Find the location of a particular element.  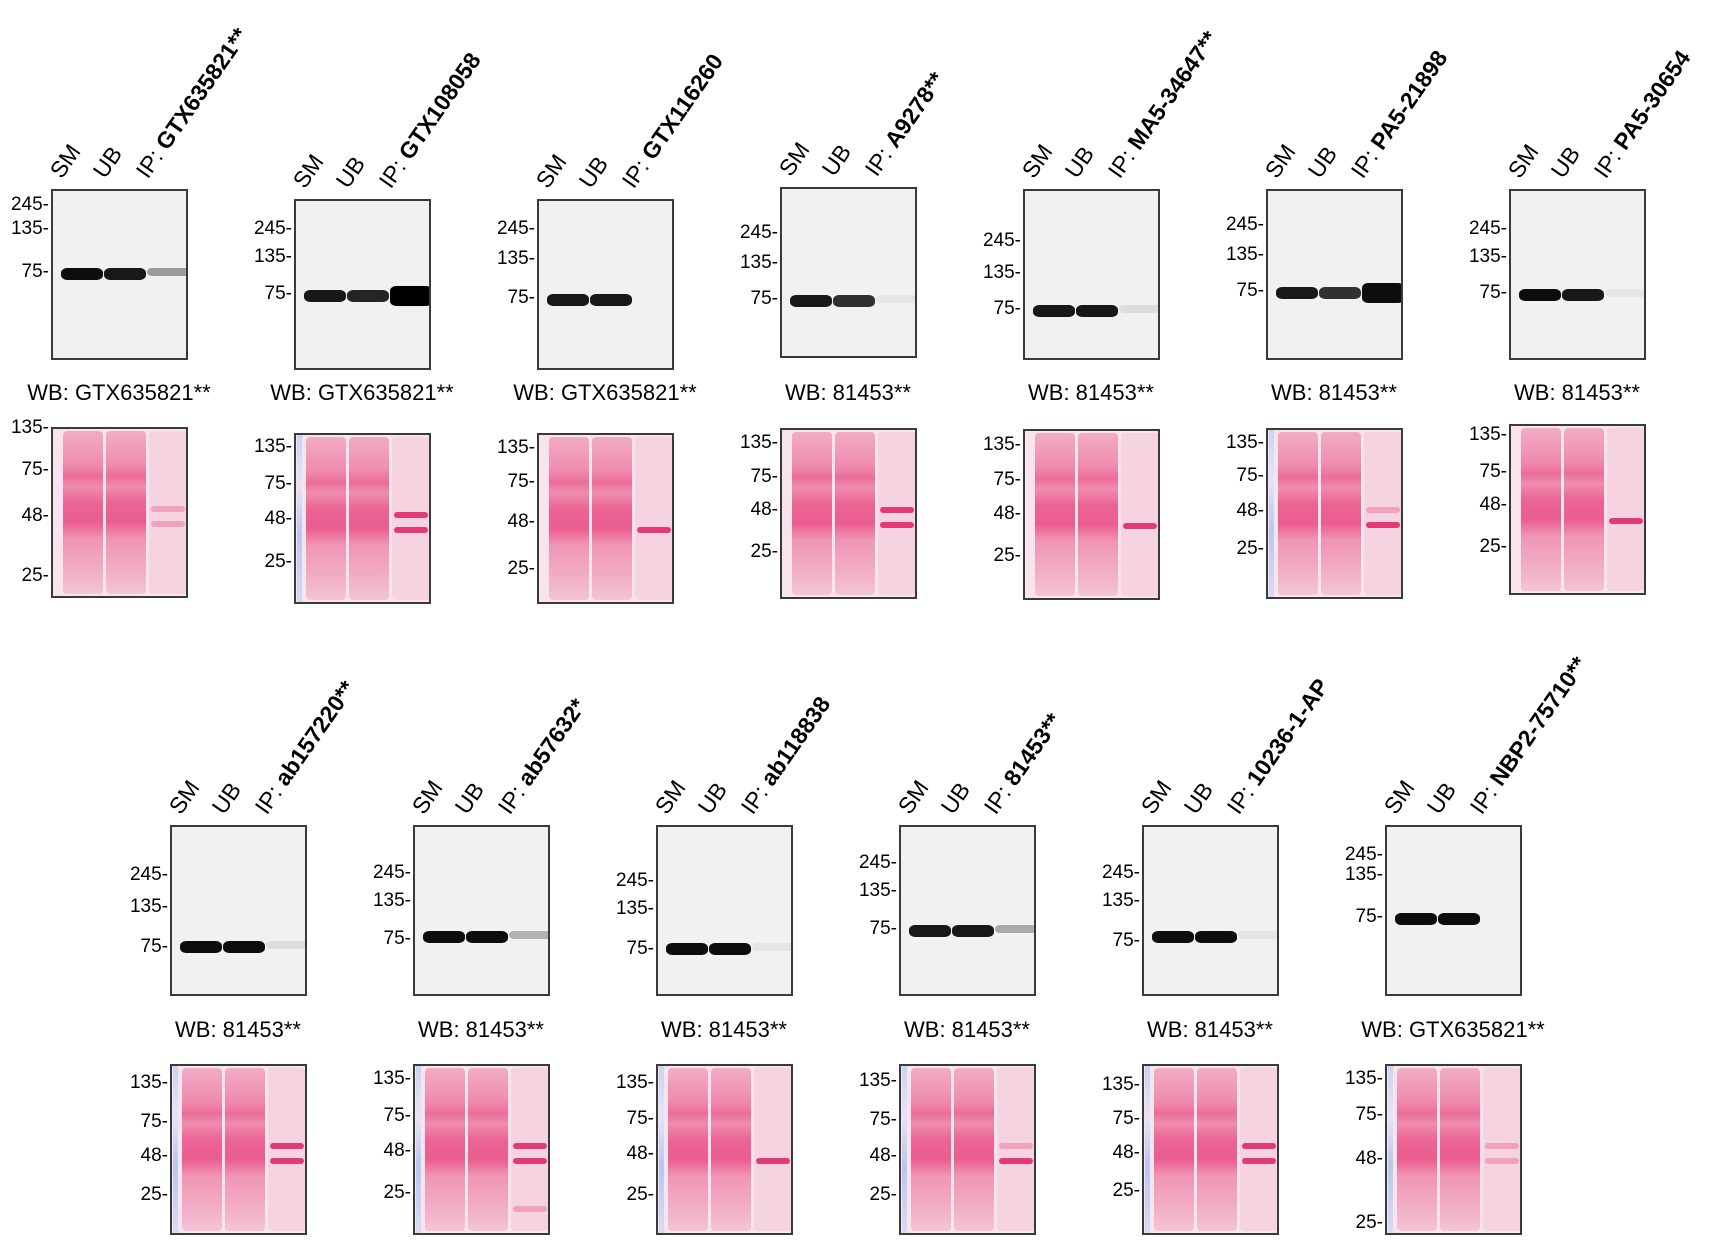

lane-label-ip: IP: ab157220** is located at coordinates (305, 747).